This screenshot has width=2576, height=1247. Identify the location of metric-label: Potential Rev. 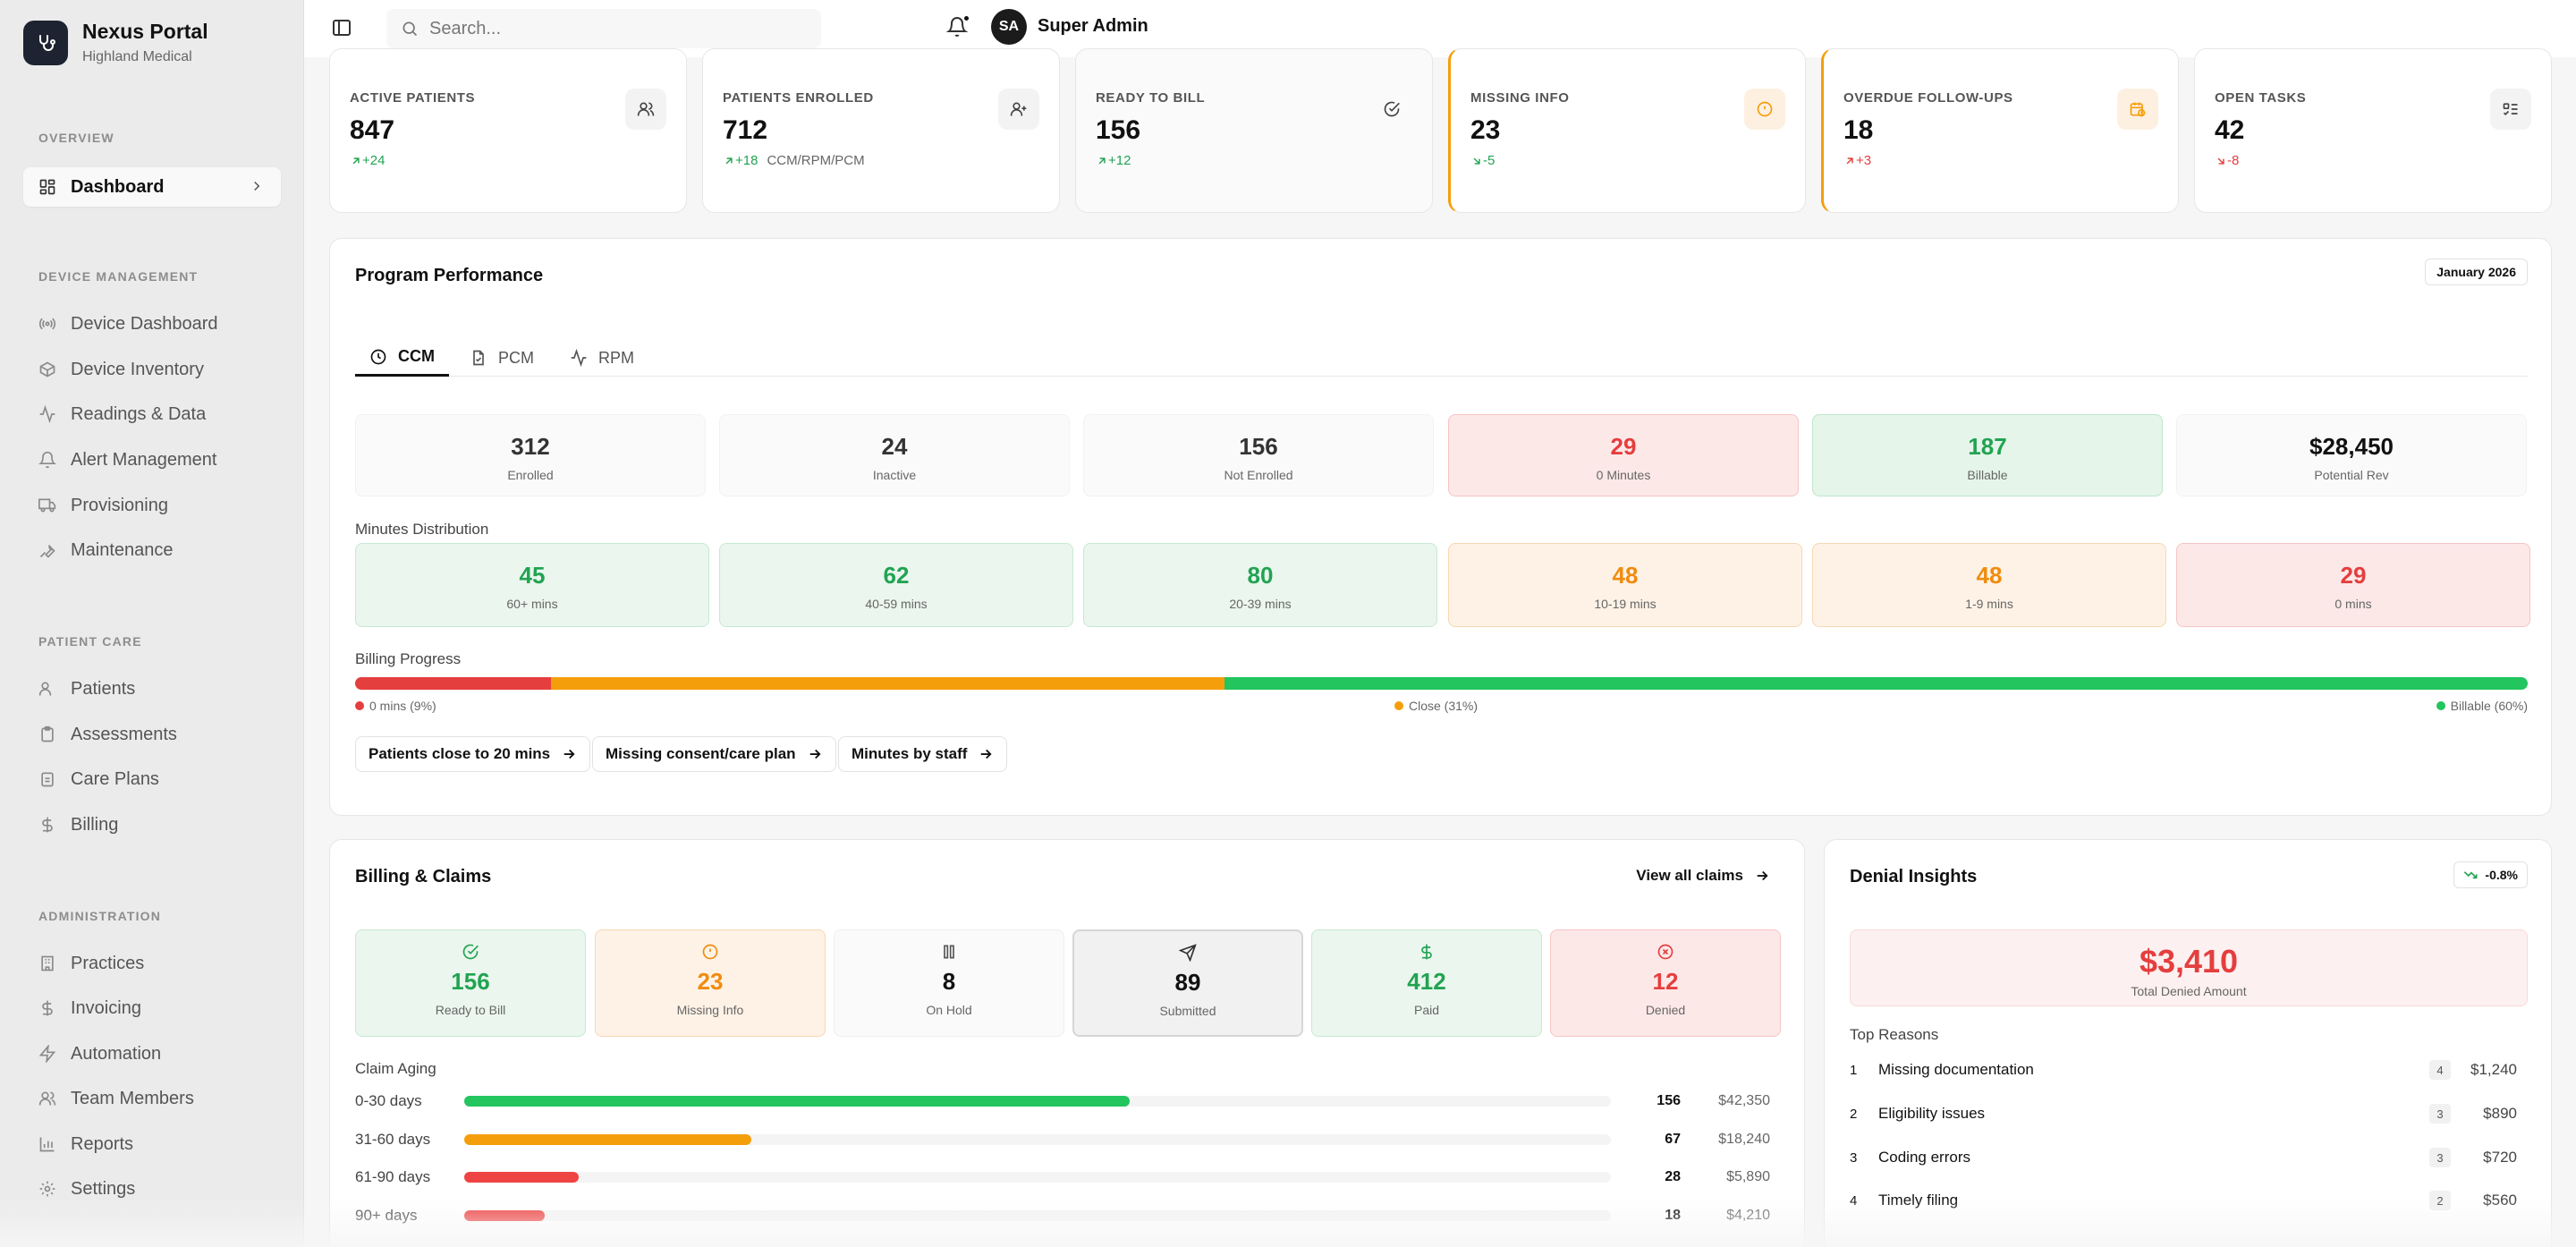
(2351, 475).